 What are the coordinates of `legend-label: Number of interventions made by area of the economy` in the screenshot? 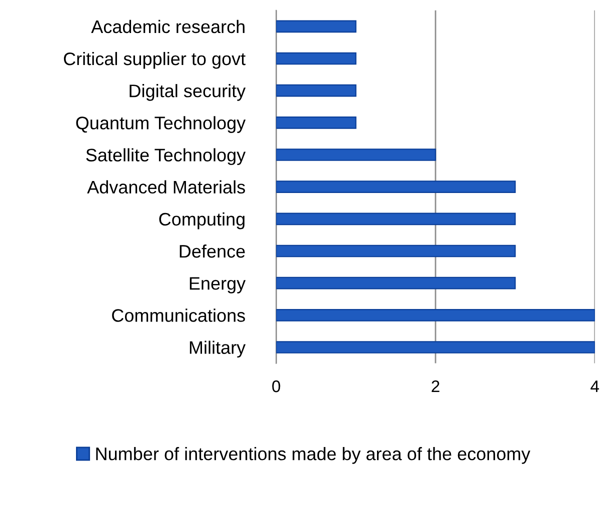 It's located at (313, 455).